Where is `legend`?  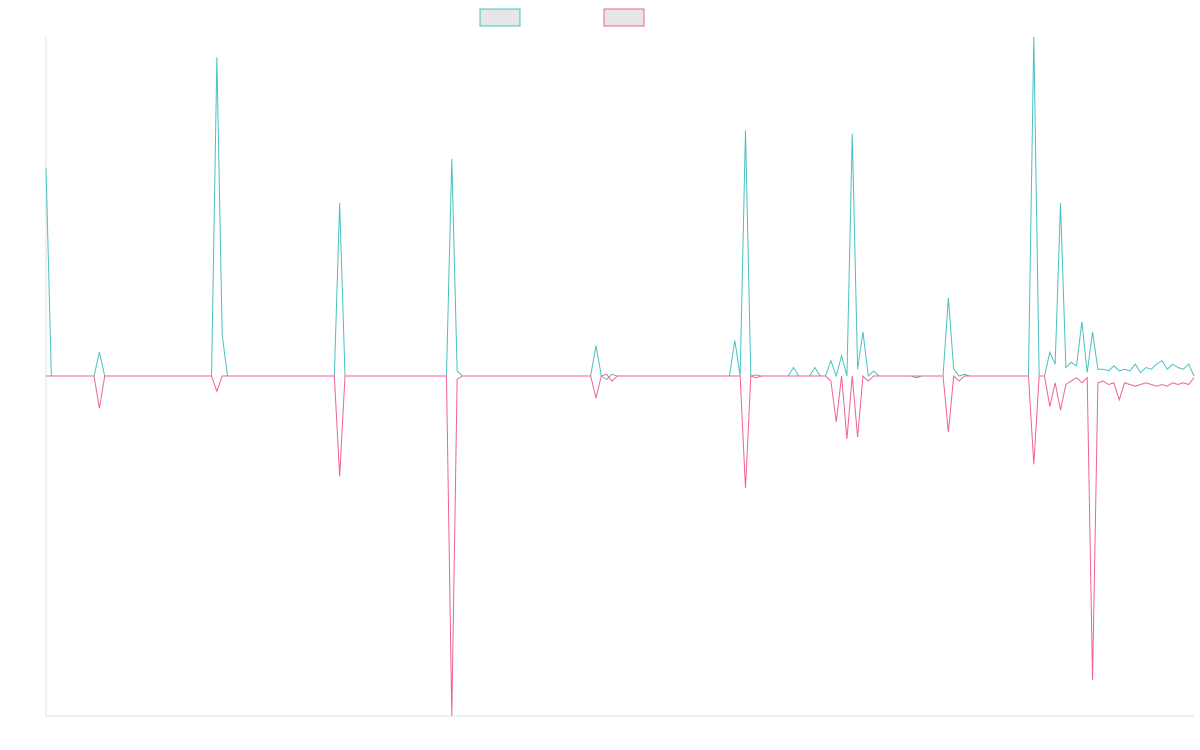
legend is located at coordinates (562, 17).